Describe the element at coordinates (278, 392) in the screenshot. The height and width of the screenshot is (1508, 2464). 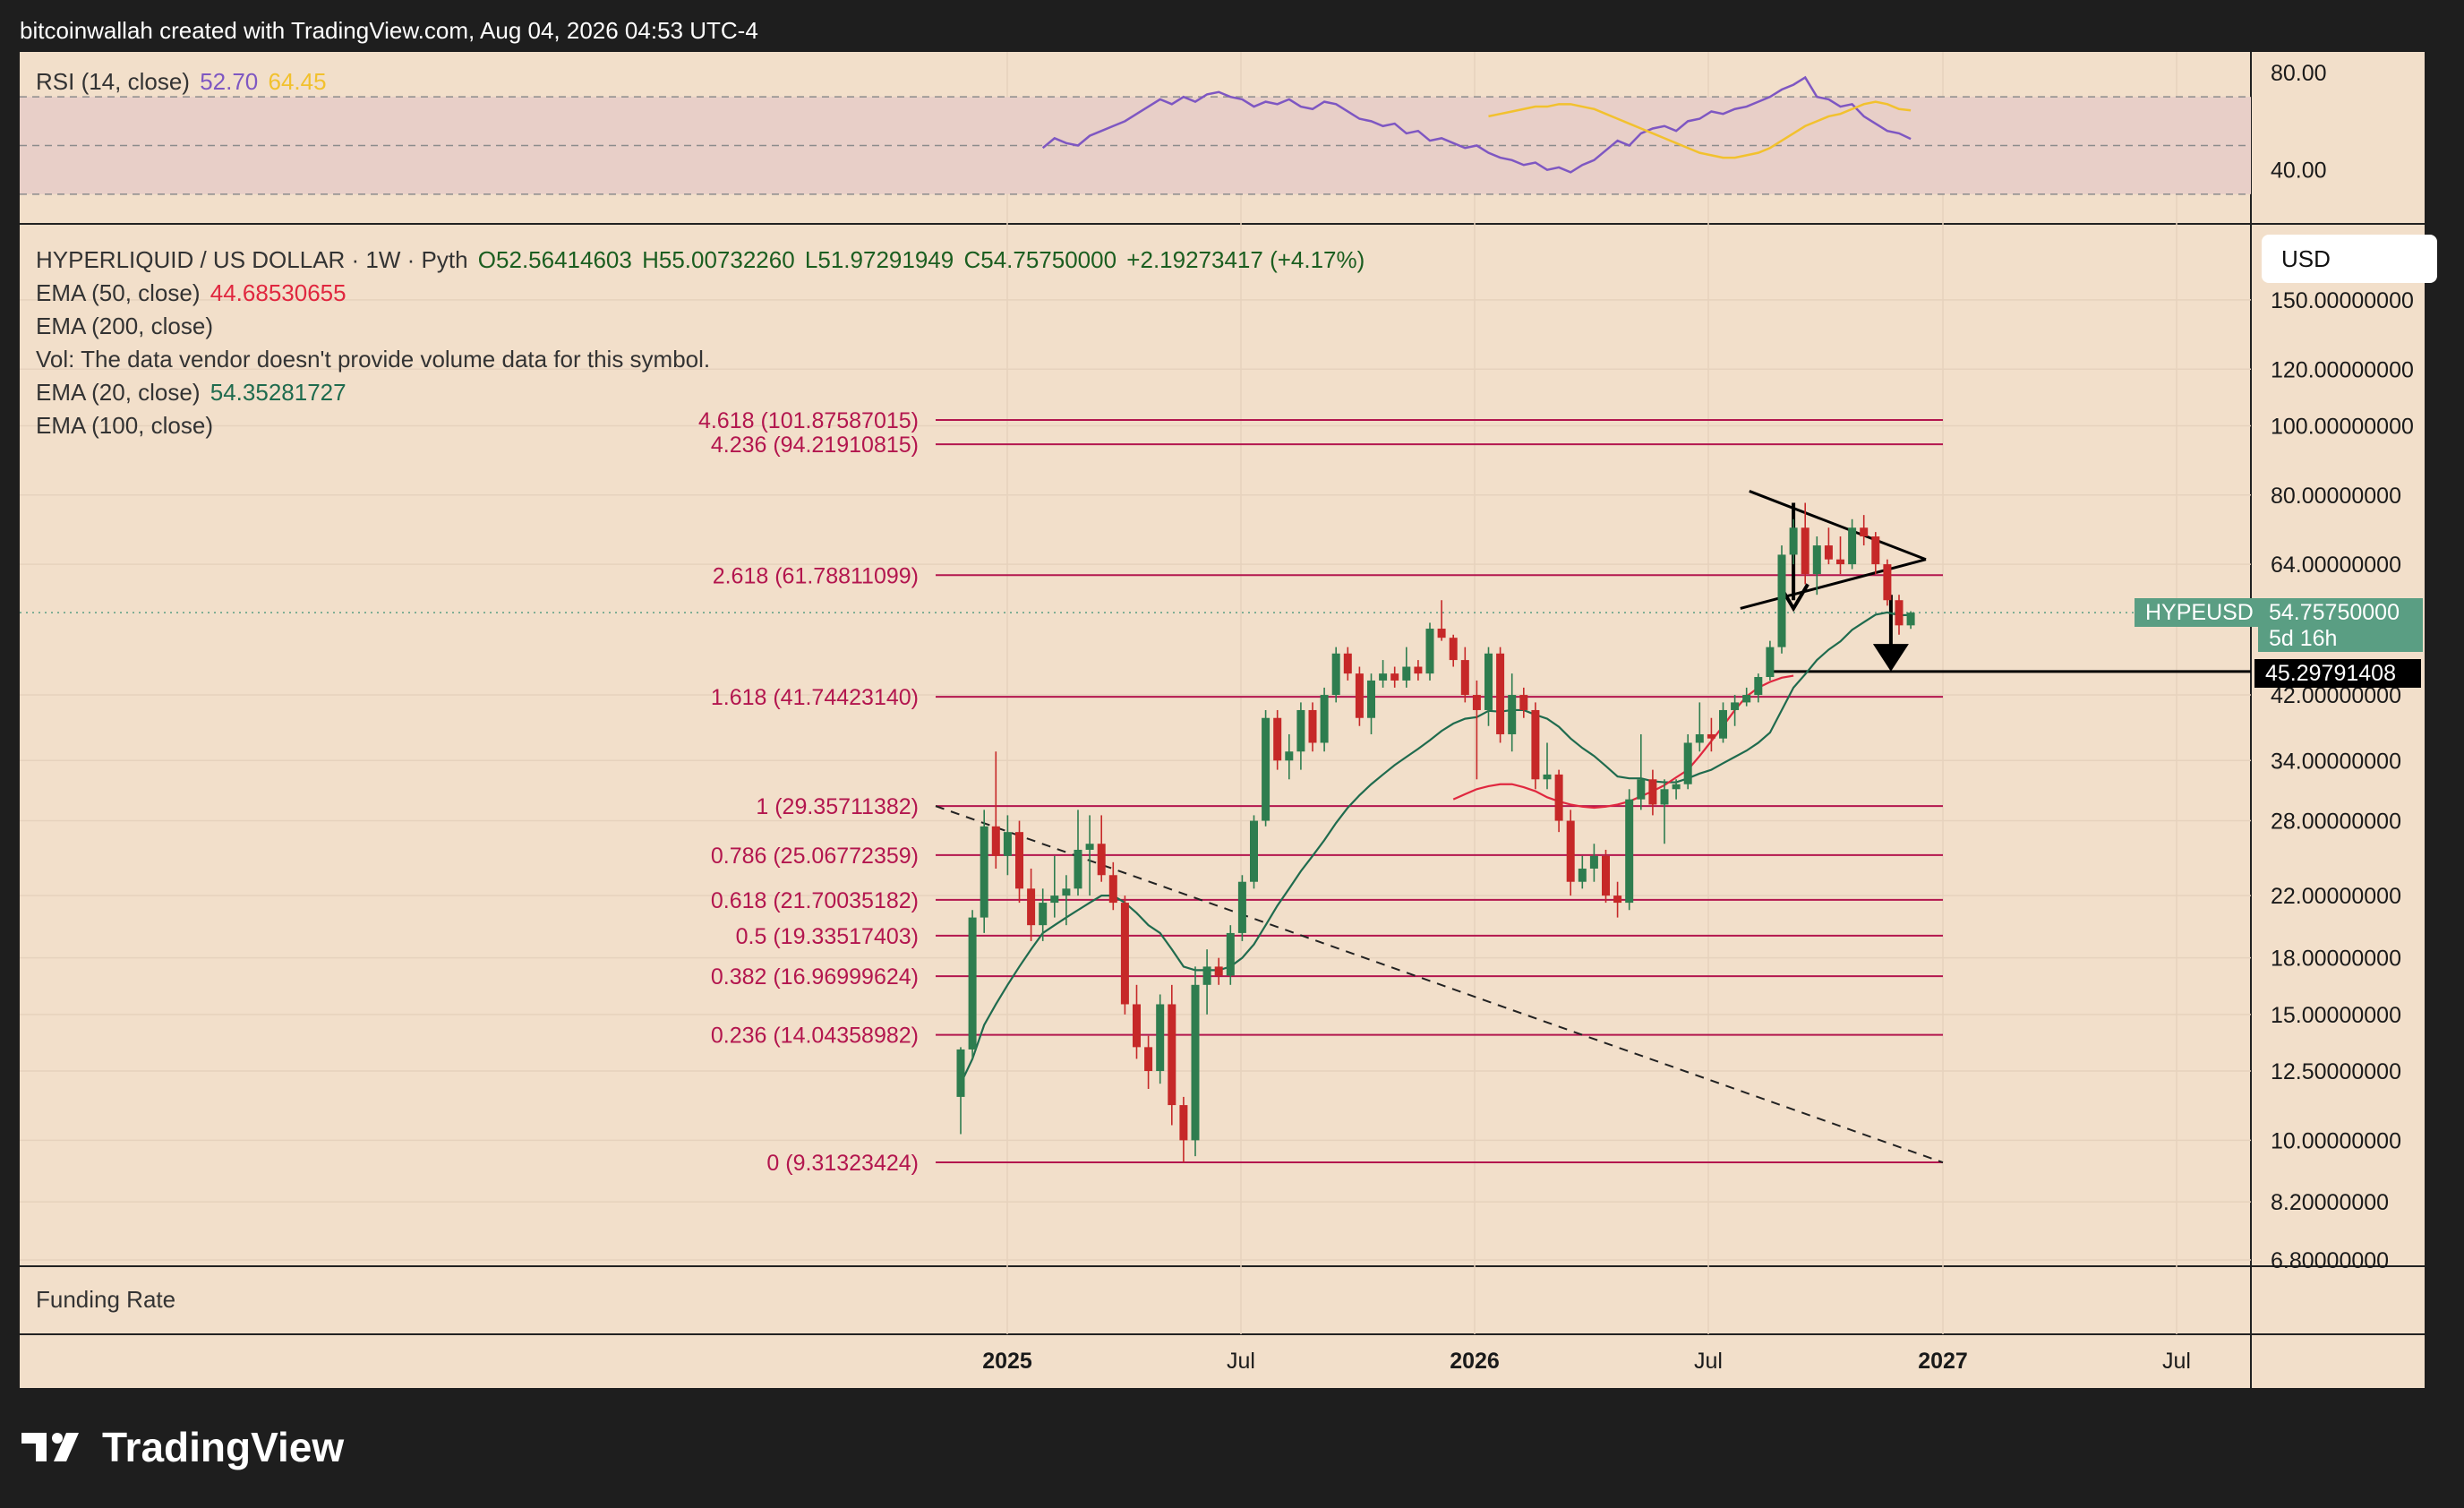
I see `ema20-value: 54.35281727` at that location.